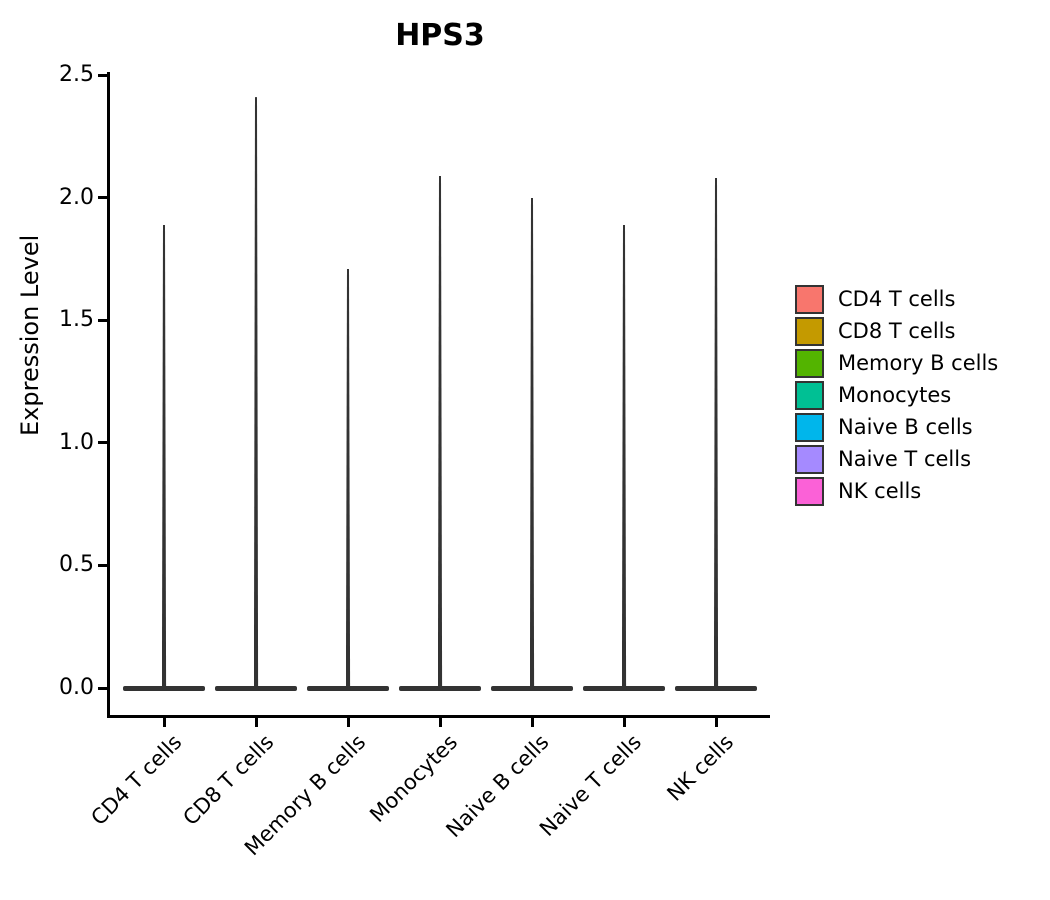  I want to click on legend-item: CD4 T cells, so click(896, 299).